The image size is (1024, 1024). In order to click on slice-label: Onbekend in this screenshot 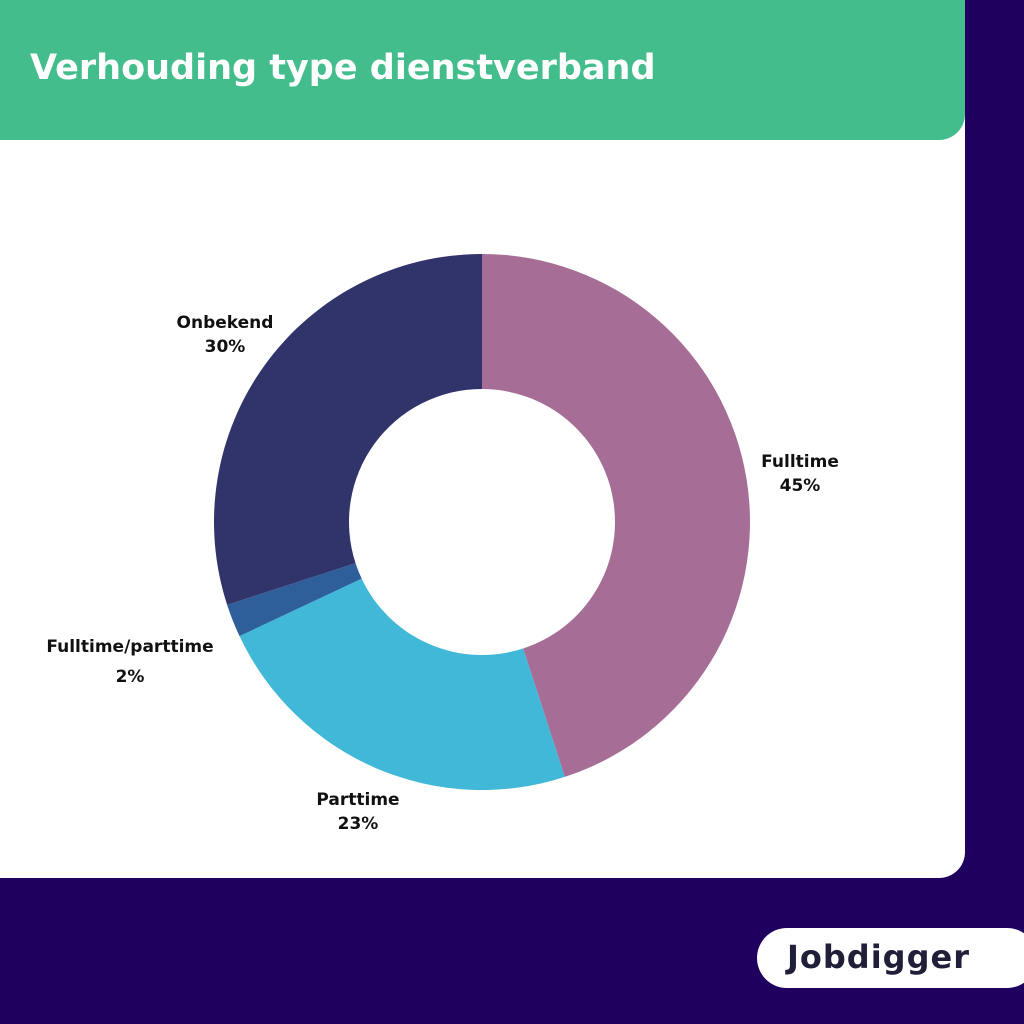, I will do `click(225, 323)`.